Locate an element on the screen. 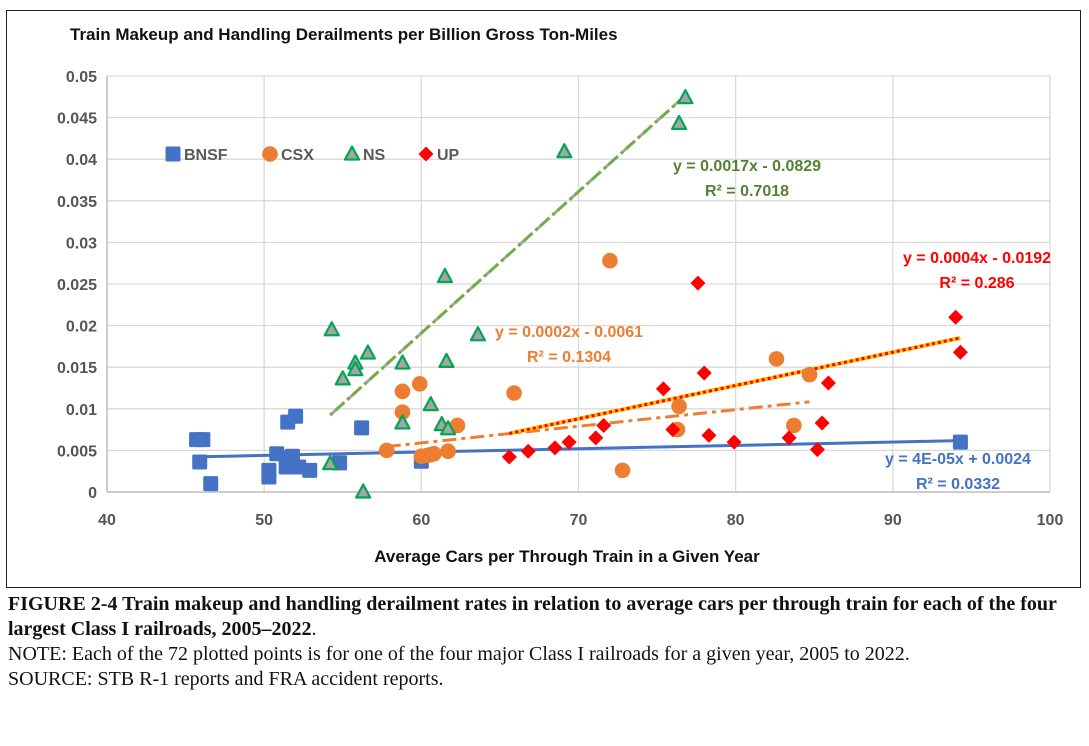  y-tick-label: 0.02 is located at coordinates (81, 327).